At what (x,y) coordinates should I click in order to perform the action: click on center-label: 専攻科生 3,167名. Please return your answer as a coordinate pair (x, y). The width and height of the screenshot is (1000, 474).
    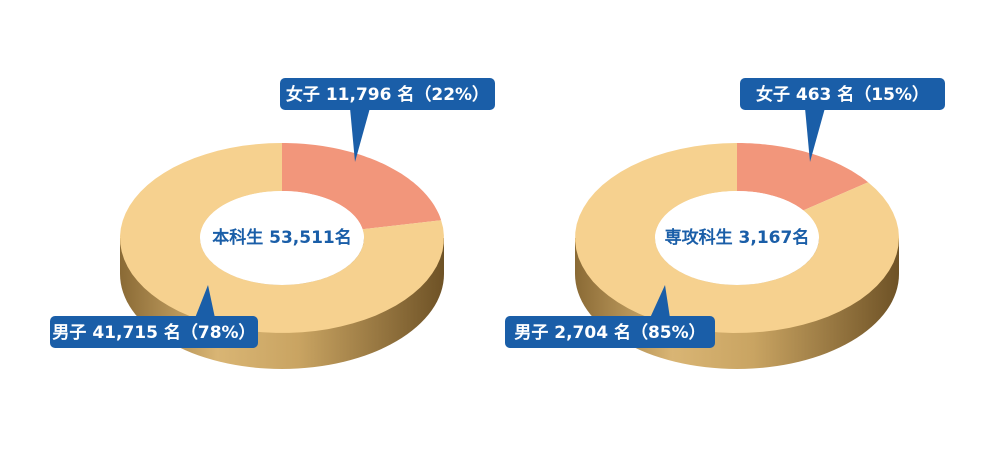
    Looking at the image, I should click on (737, 237).